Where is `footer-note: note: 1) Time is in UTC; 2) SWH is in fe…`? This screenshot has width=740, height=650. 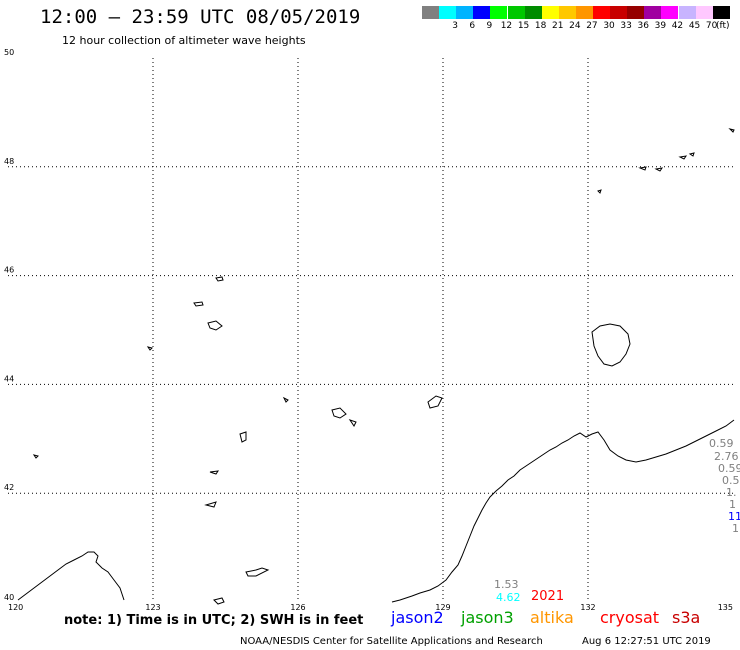 footer-note: note: 1) Time is in UTC; 2) SWH is in fe… is located at coordinates (214, 620).